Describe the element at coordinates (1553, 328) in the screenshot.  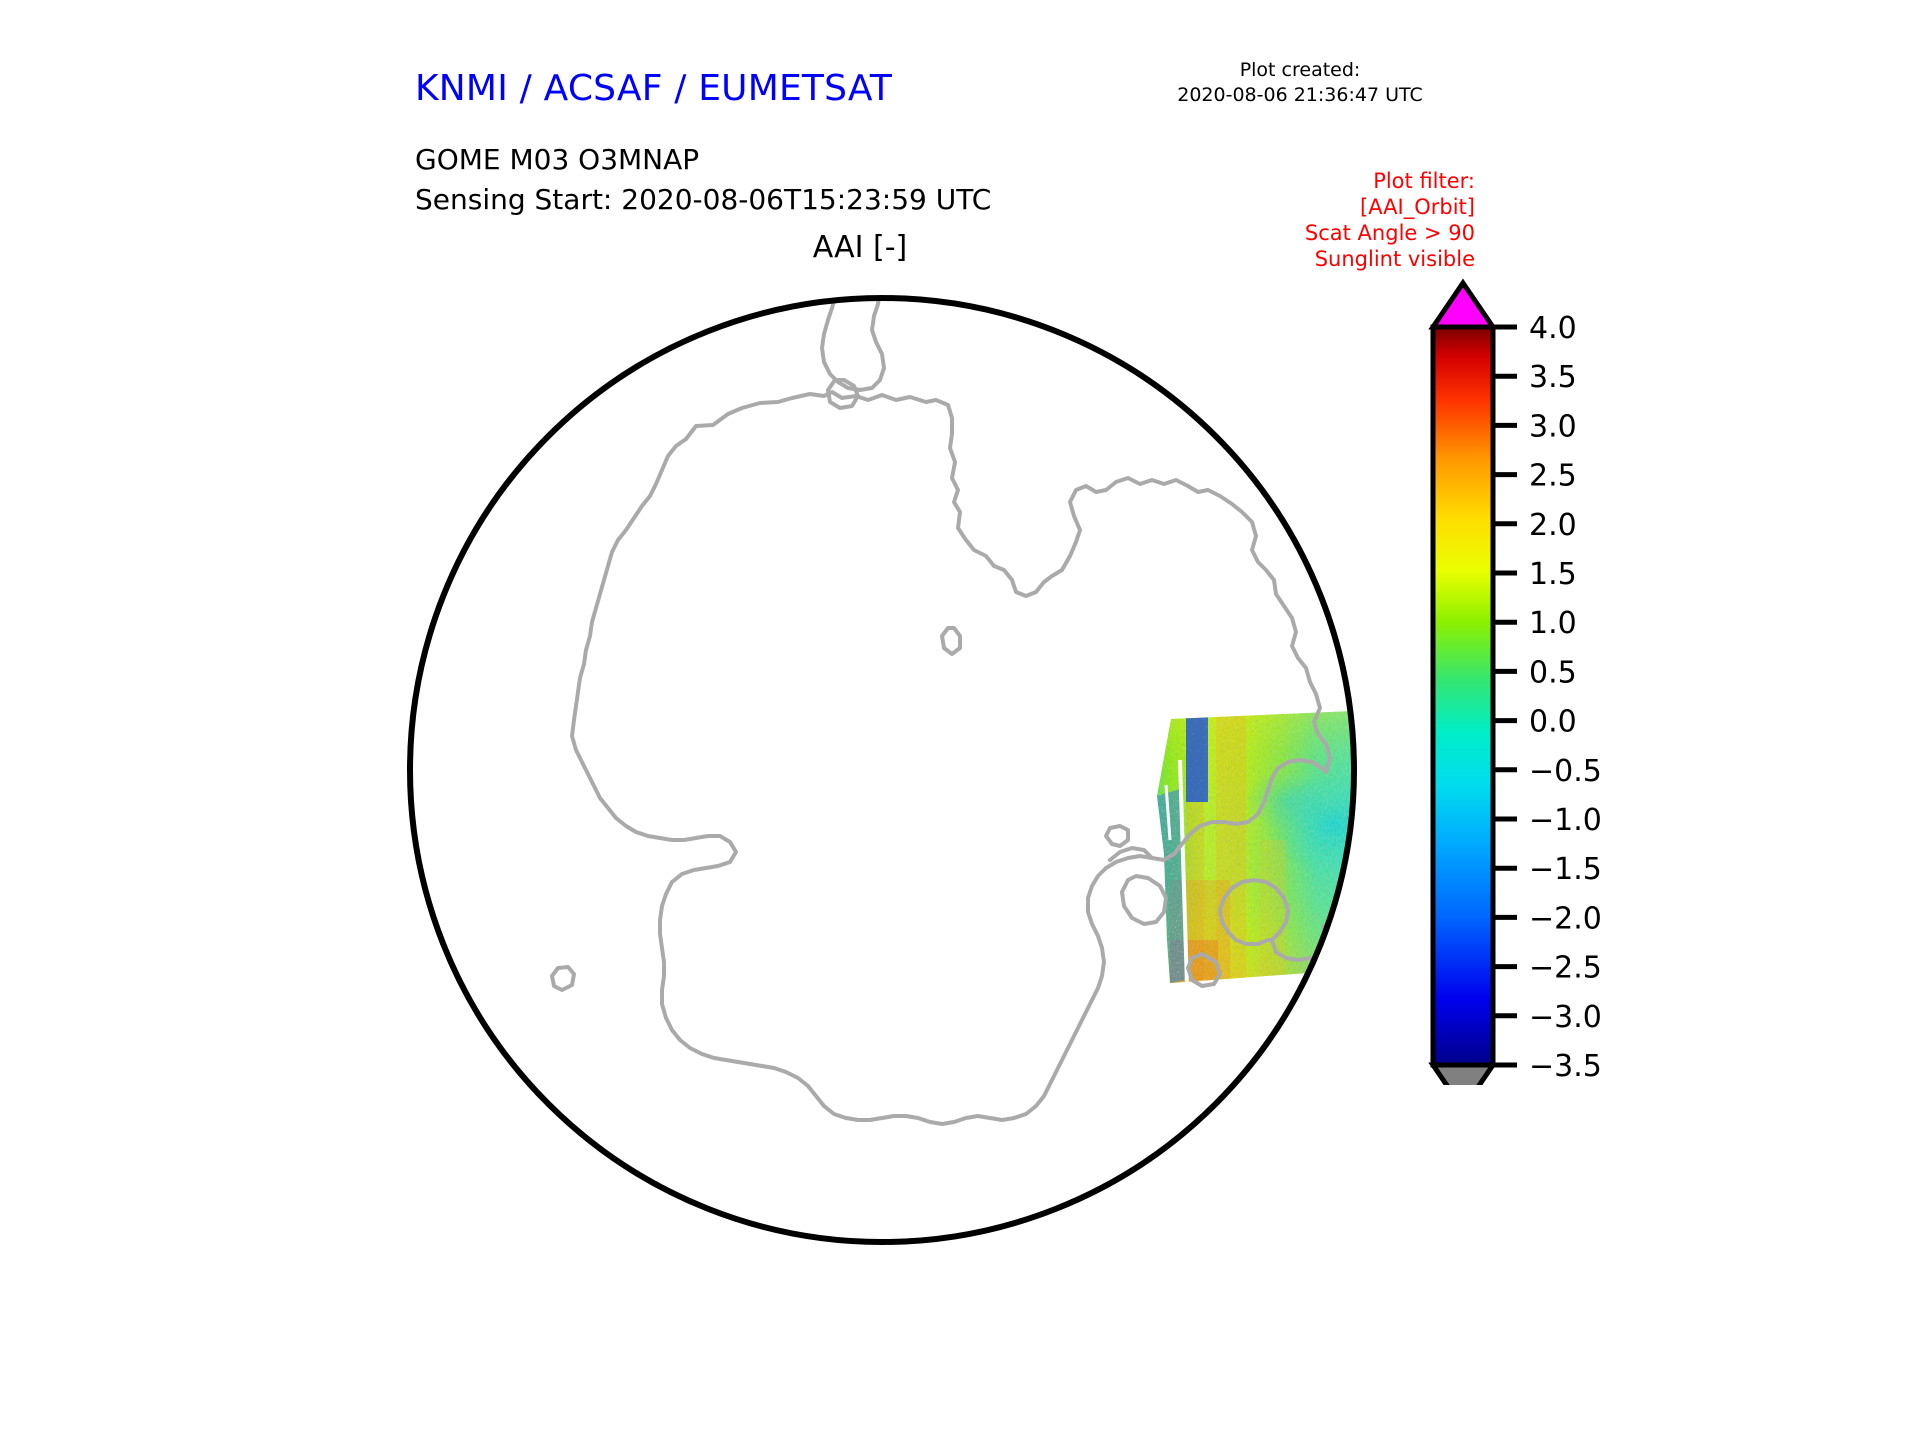
I see `colorbar-tick-label: 4.0` at that location.